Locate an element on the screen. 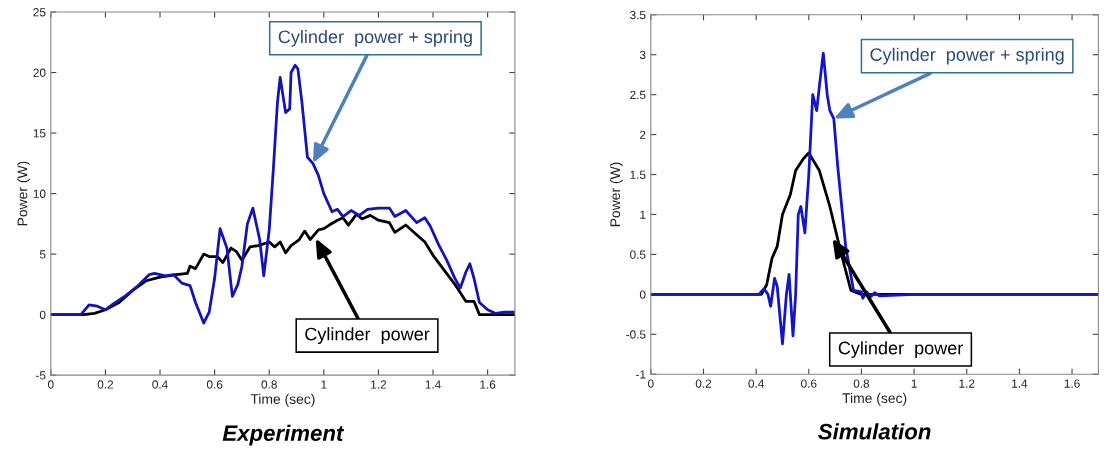 This screenshot has width=1105, height=462. text: Simulation is located at coordinates (874, 431).